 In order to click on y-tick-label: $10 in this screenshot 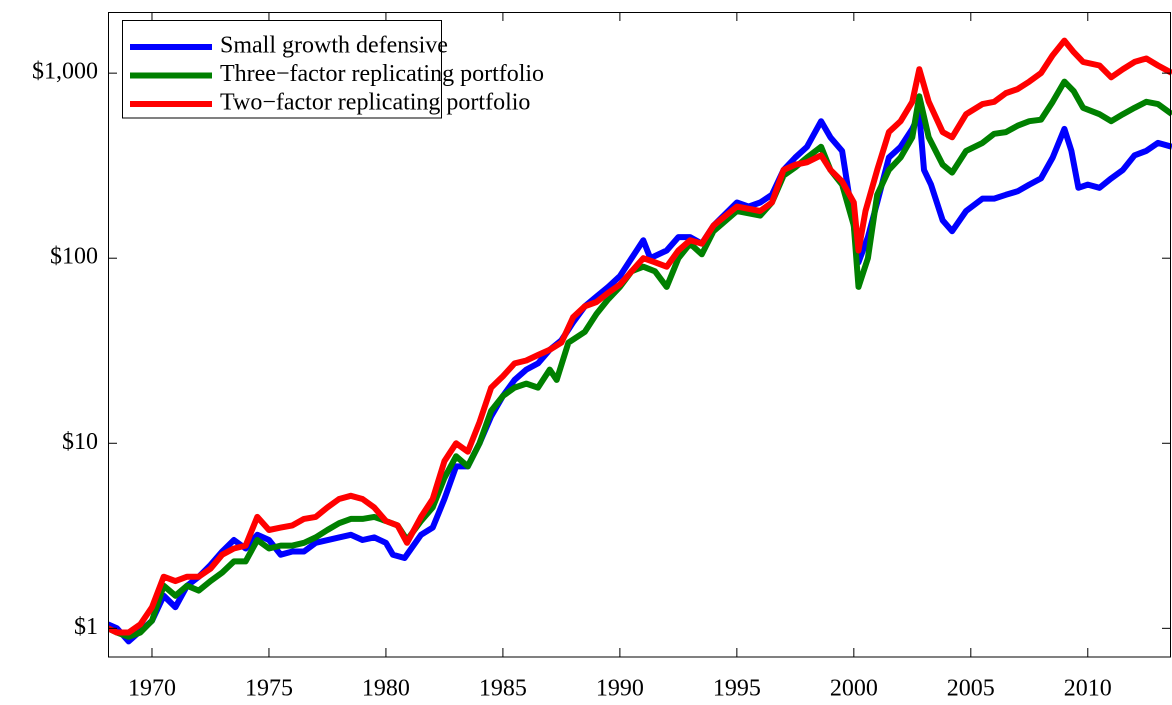, I will do `click(80, 442)`.